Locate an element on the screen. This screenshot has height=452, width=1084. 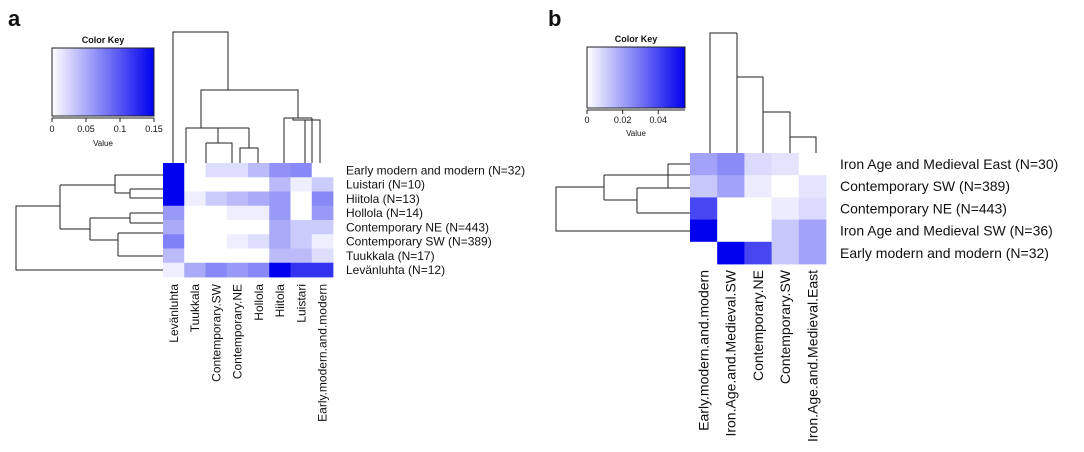
color-key-tick-label: 0.15 is located at coordinates (154, 129).